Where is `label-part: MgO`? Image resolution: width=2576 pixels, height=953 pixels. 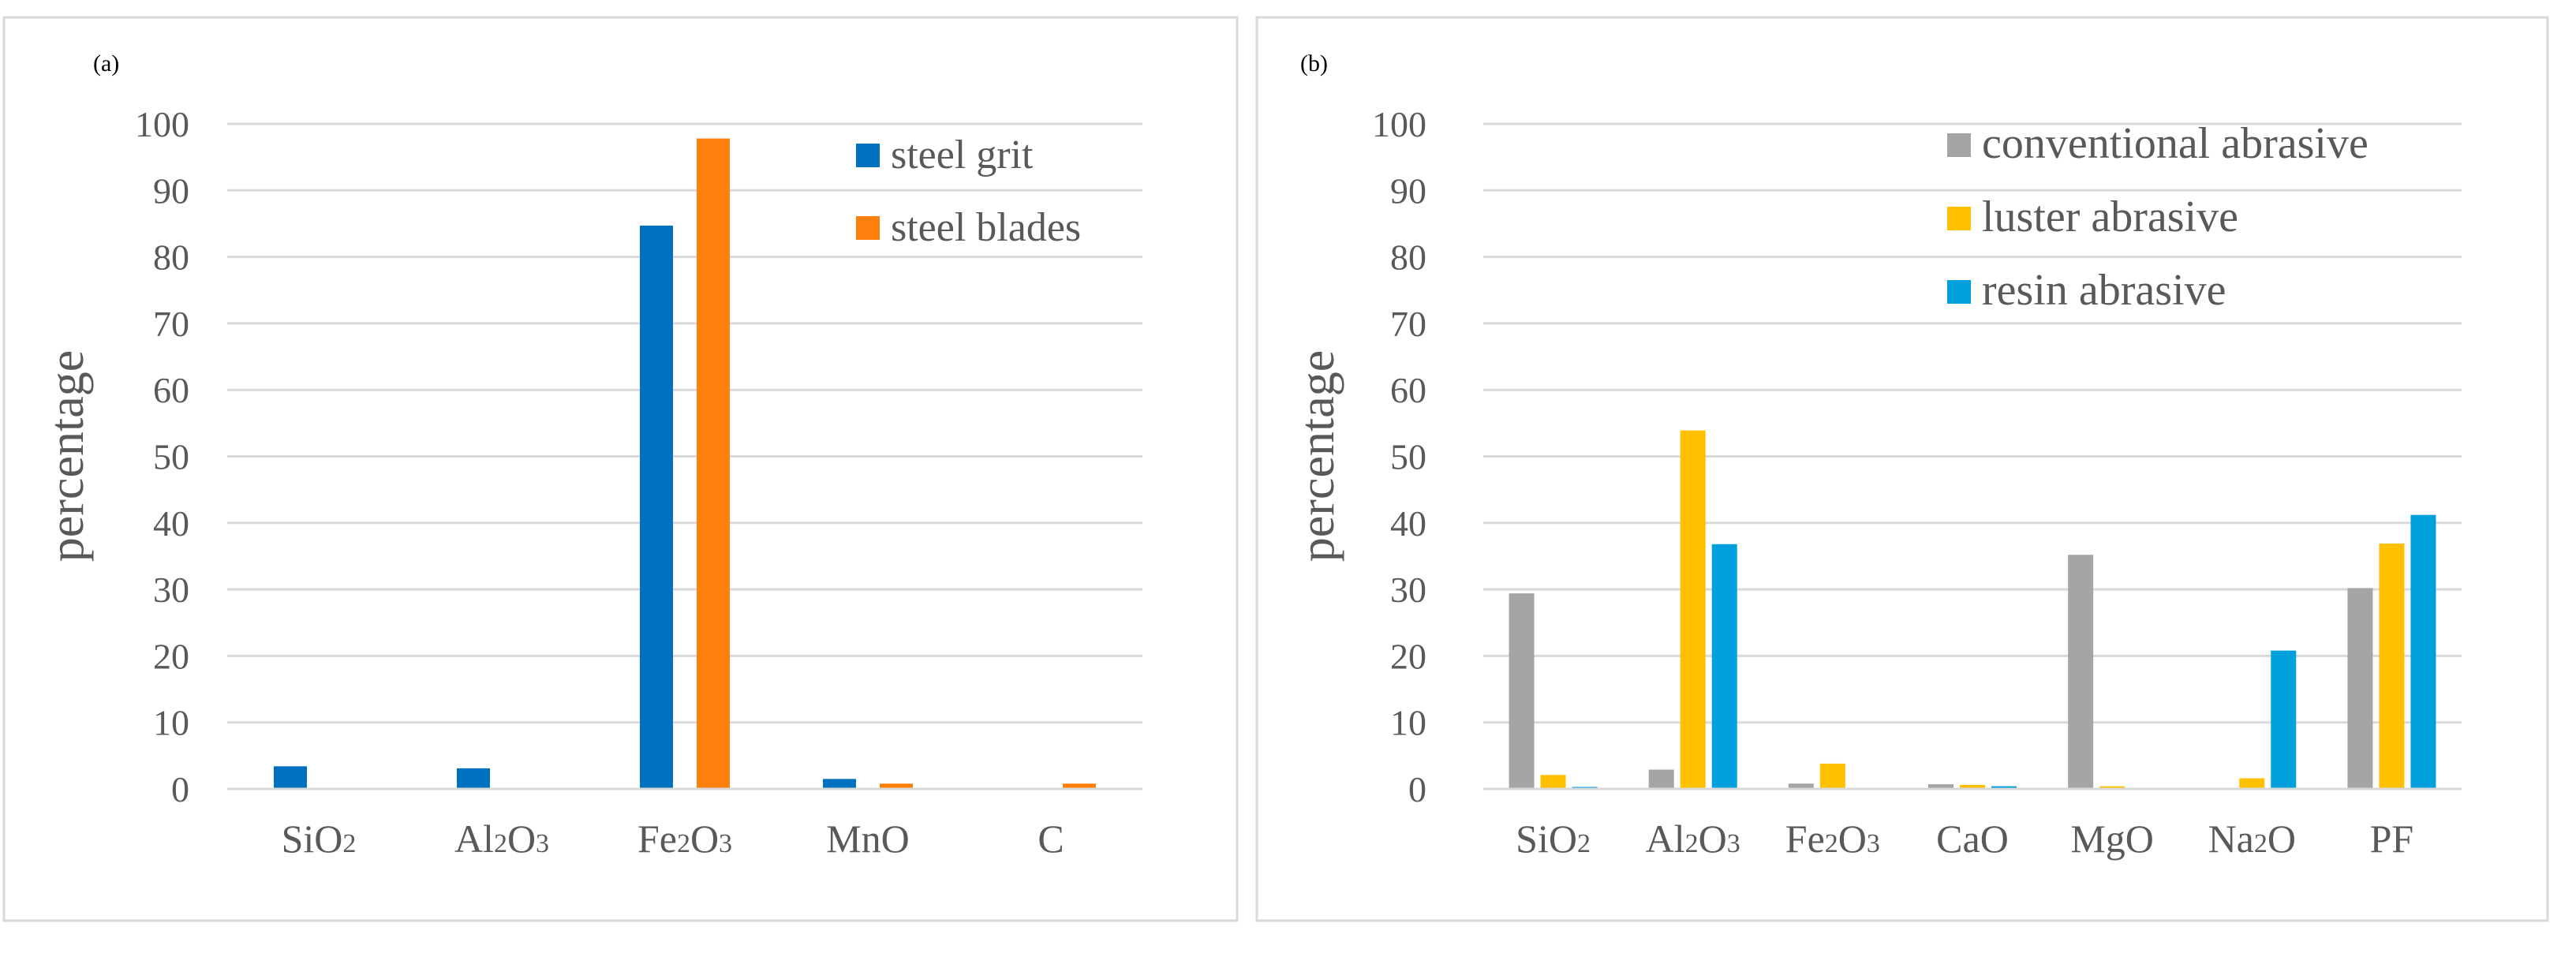
label-part: MgO is located at coordinates (2112, 839).